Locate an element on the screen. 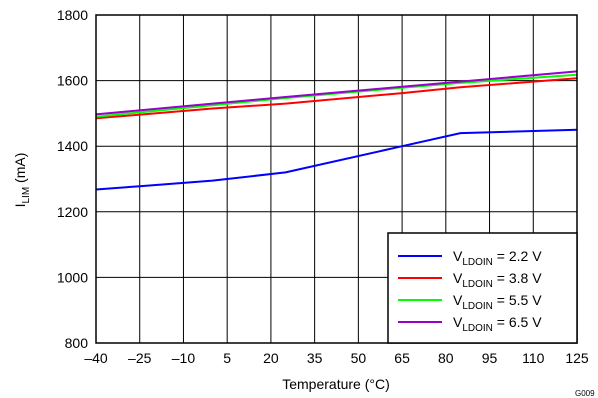 This screenshot has width=598, height=398. x-tick-label: –40 is located at coordinates (96, 358).